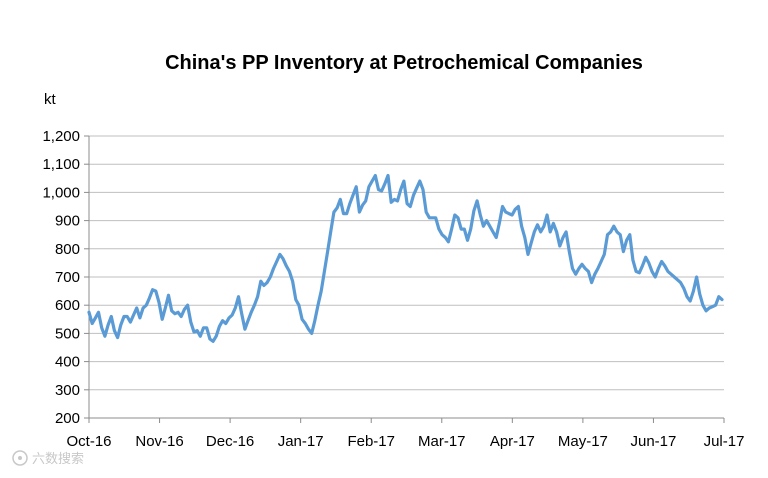 This screenshot has width=768, height=478. I want to click on x-tick-label: Feb-17, so click(371, 441).